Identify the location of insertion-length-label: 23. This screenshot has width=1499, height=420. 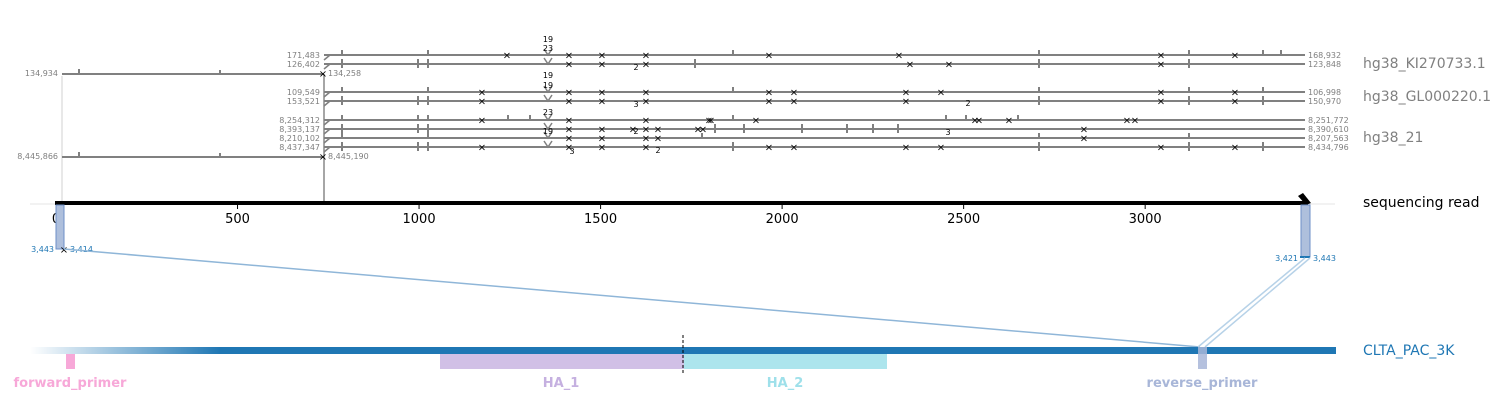
(548, 48).